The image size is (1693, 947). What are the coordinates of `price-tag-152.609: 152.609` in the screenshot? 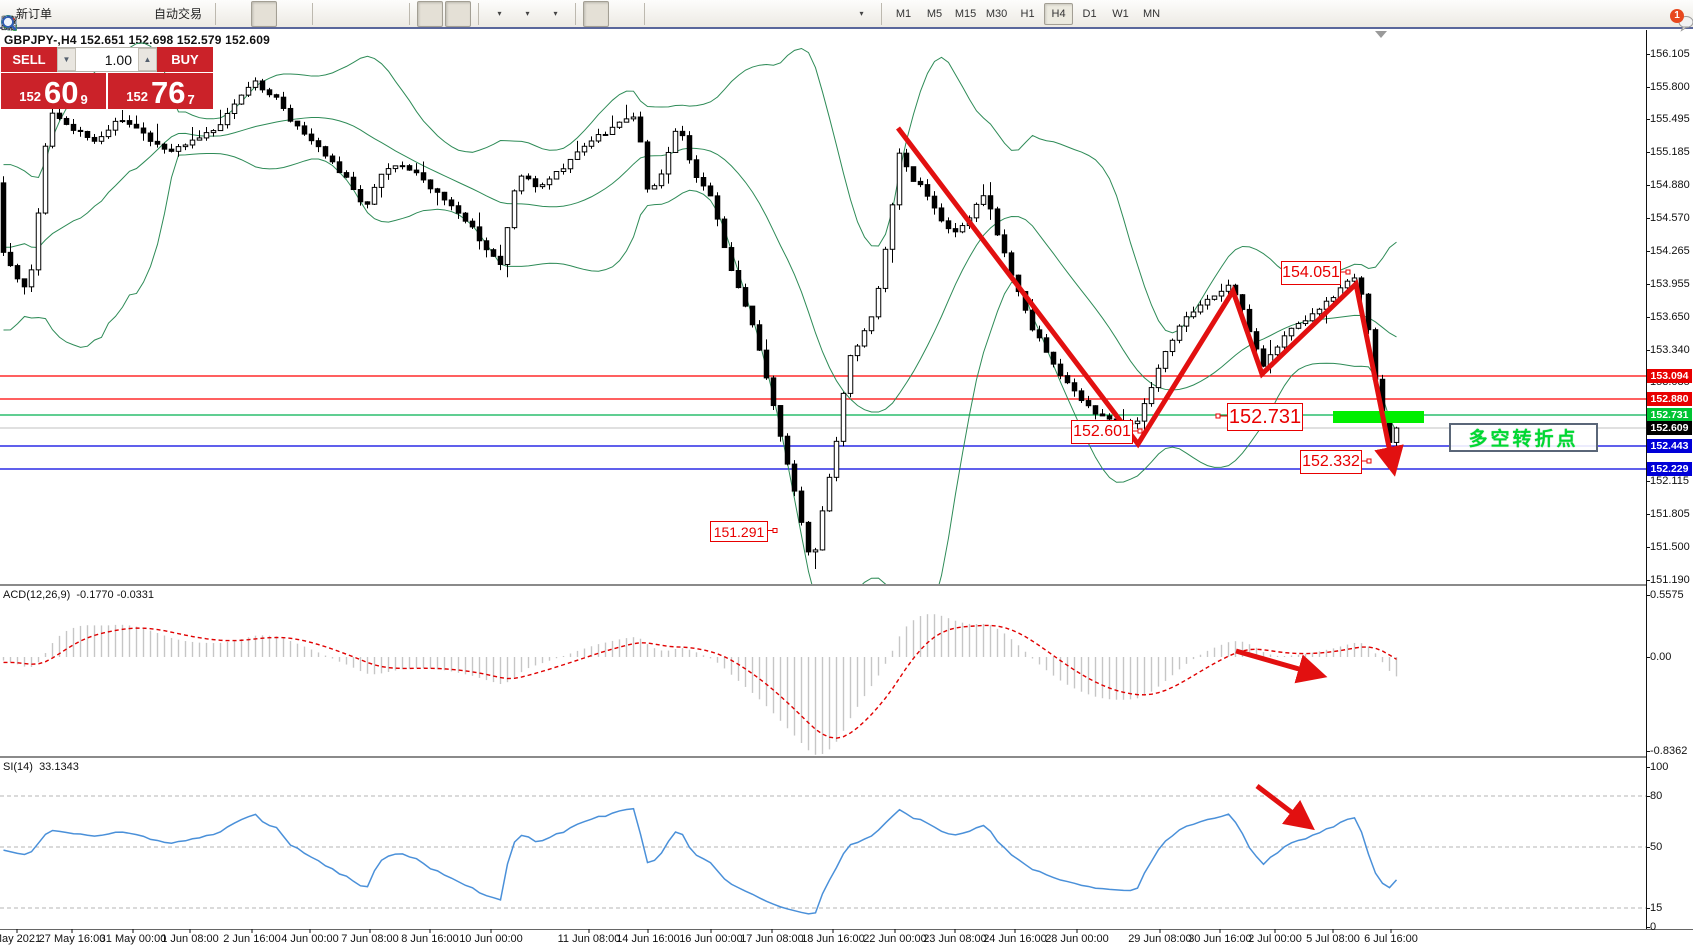 It's located at (1669, 428).